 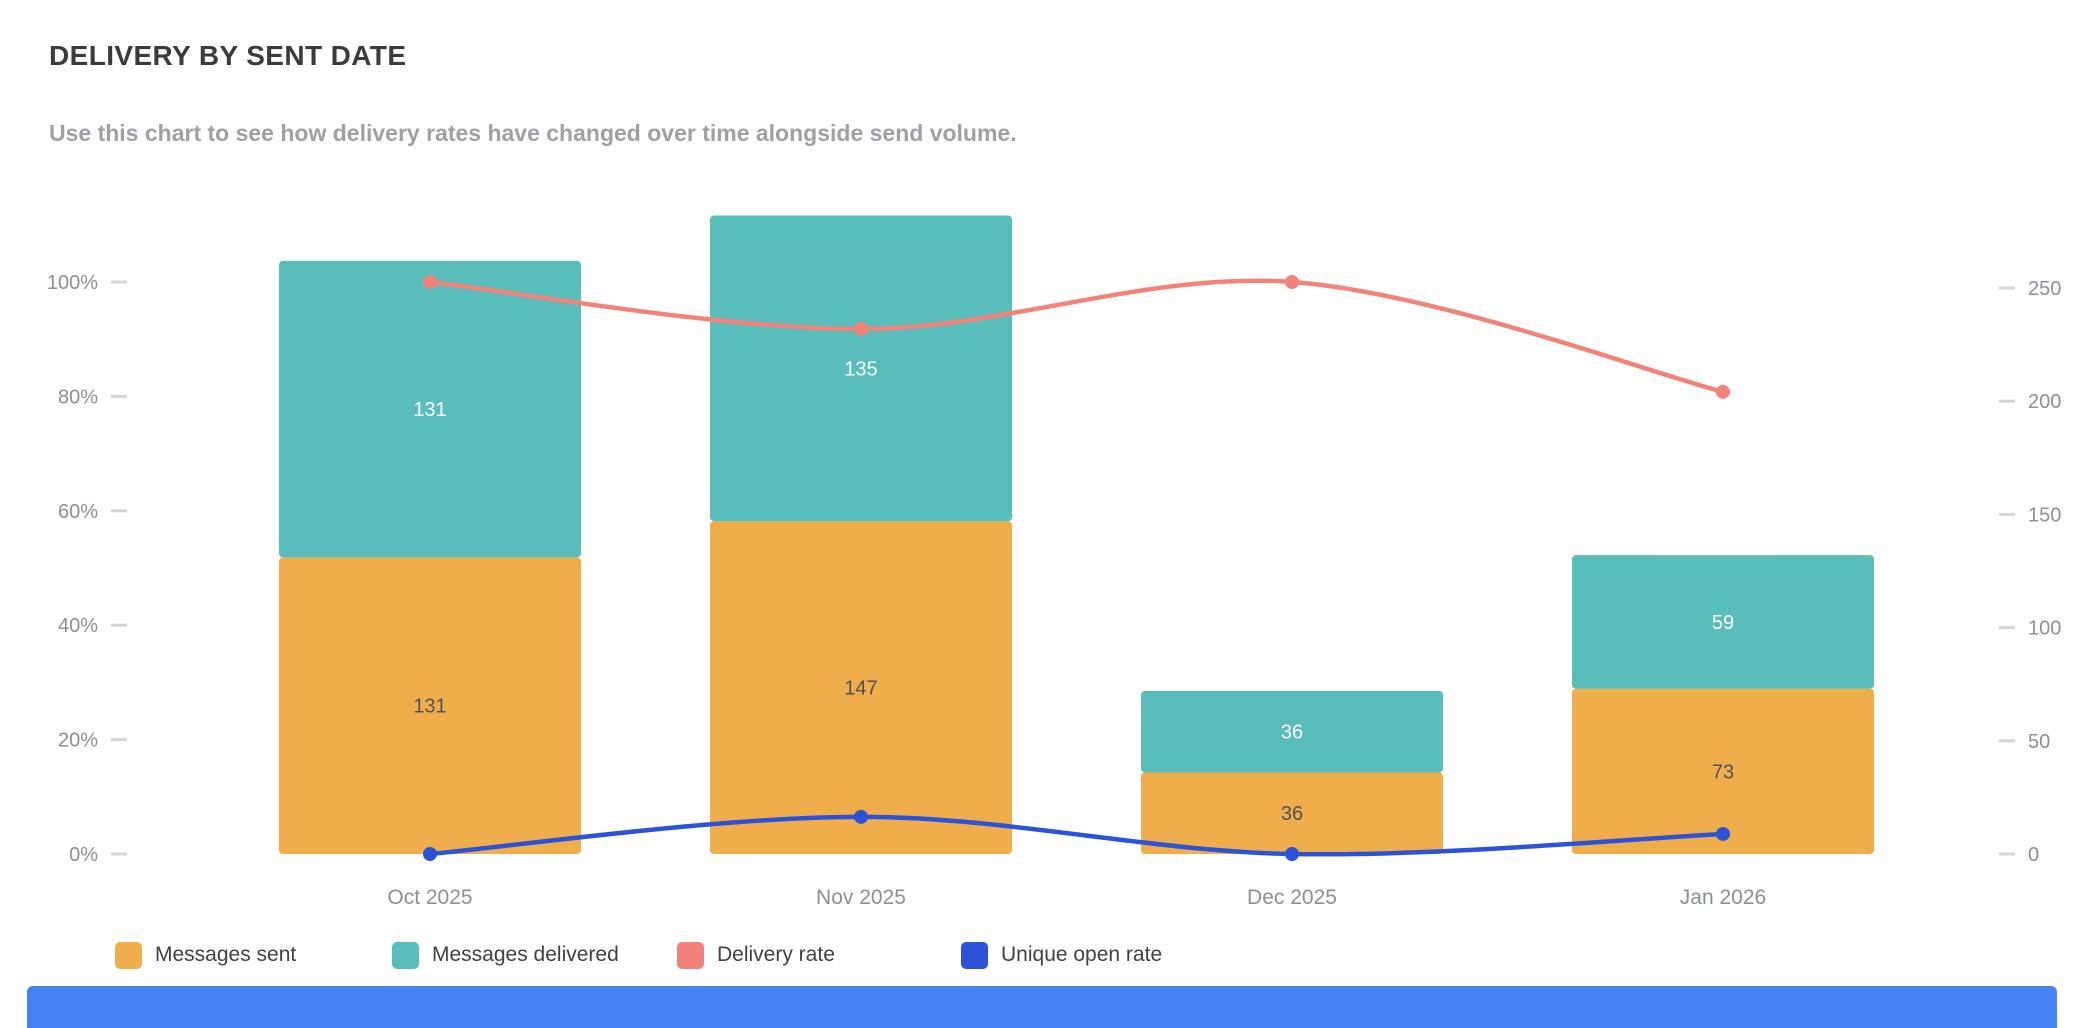 I want to click on bar-value-label: 135, so click(x=860, y=369).